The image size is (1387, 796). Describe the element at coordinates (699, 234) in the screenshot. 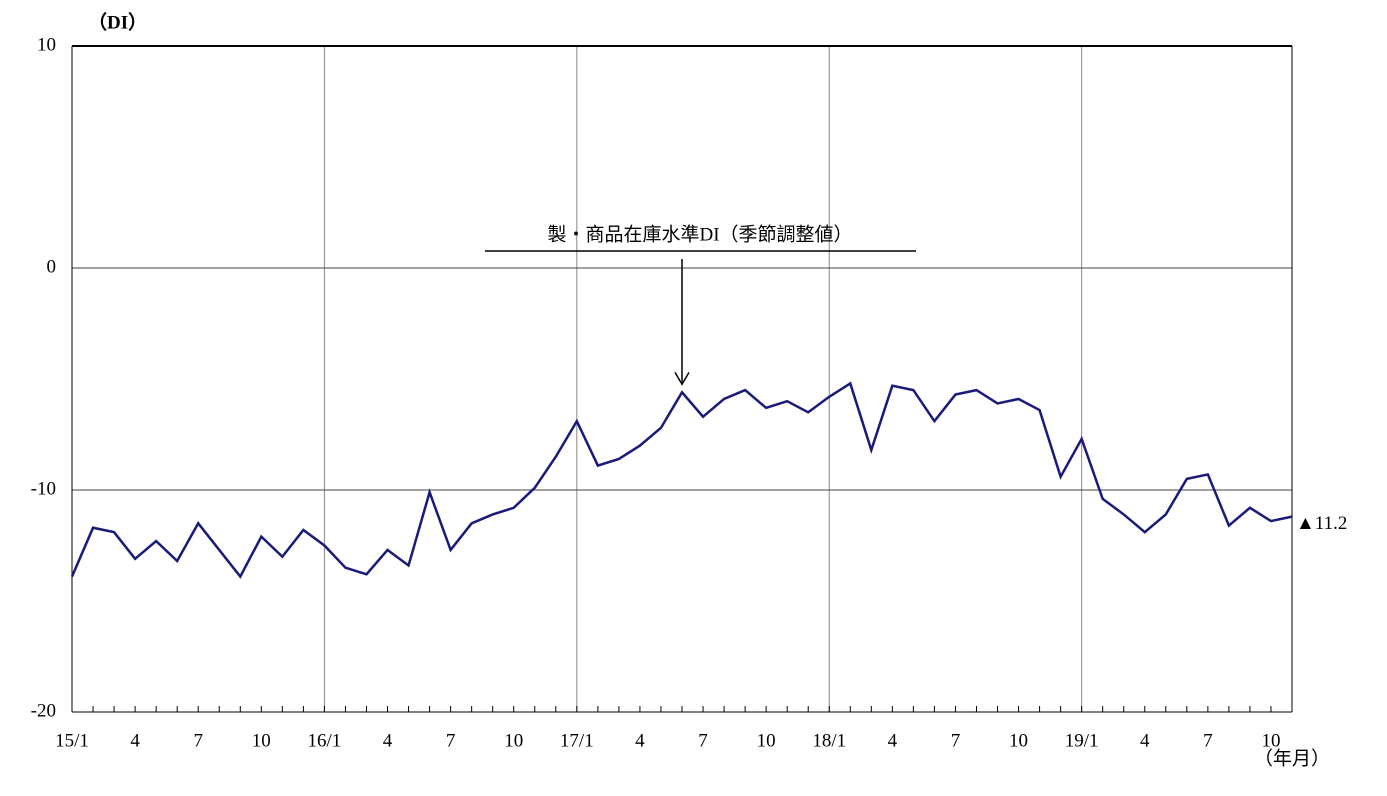

I see `annotation: 製・商品在庫水準DI（季節調整値）` at that location.